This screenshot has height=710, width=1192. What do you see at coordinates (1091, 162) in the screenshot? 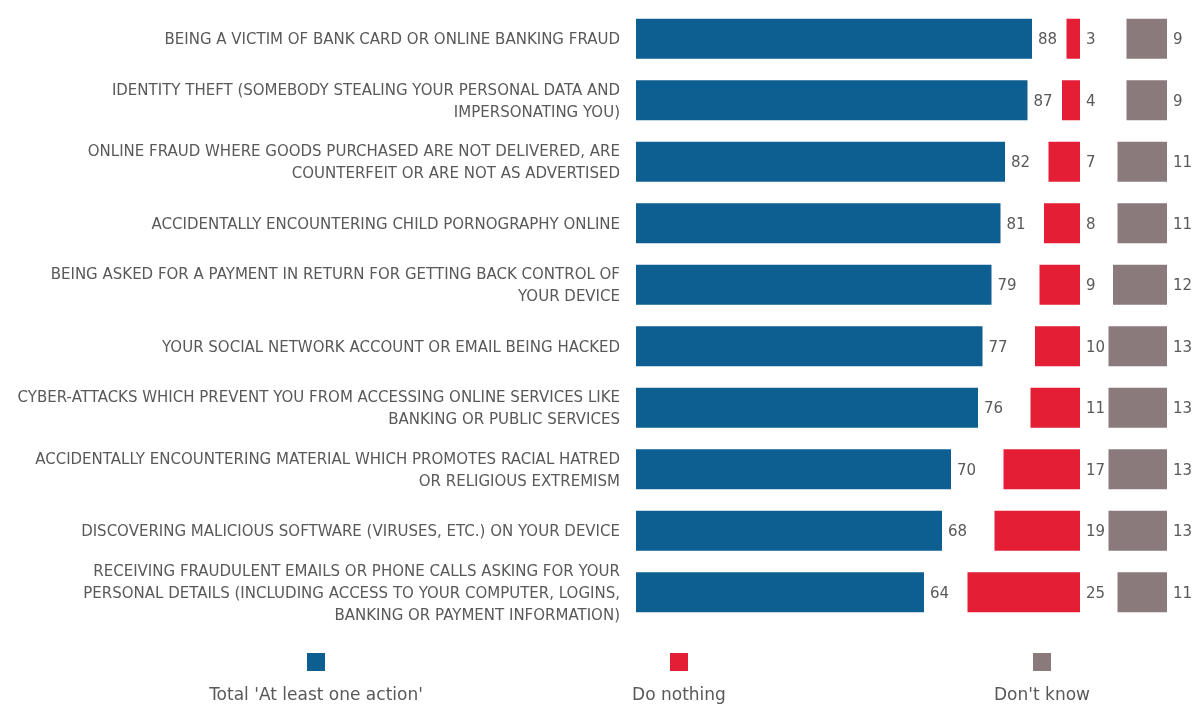
I see `data-label: 7` at bounding box center [1091, 162].